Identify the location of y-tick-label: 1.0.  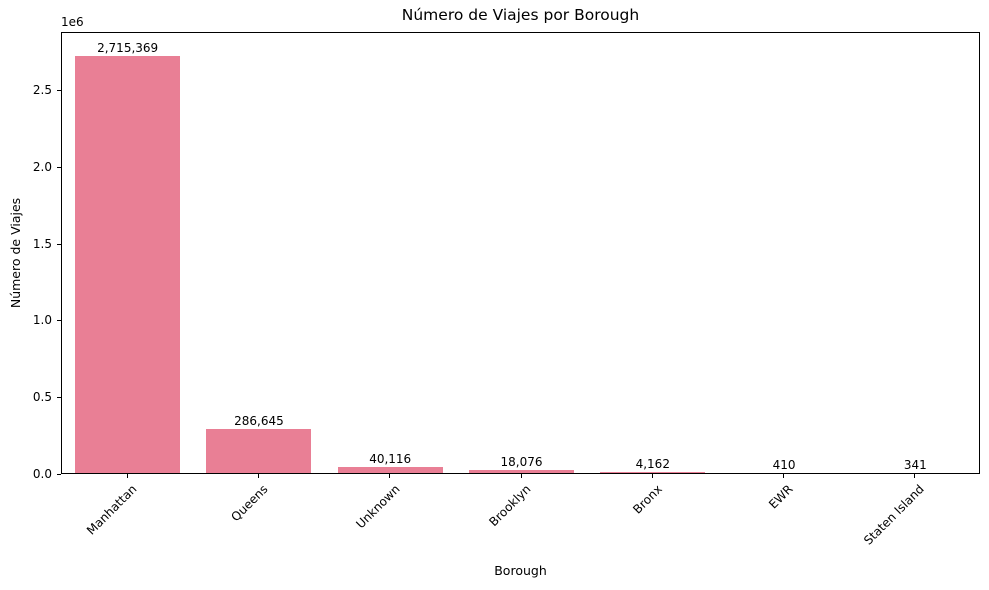
(42, 320).